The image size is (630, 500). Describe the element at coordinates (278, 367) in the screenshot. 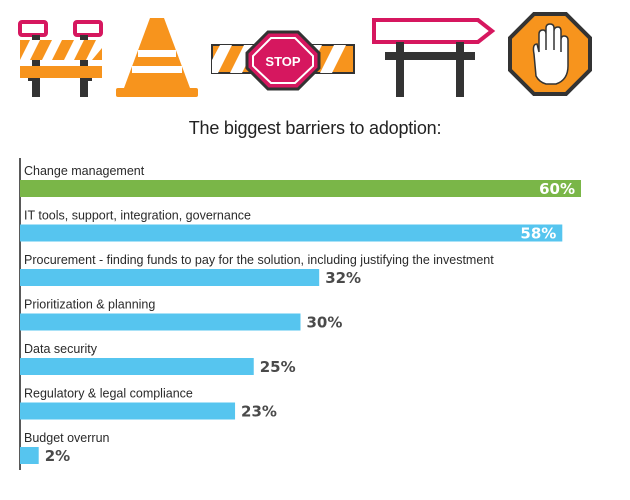

I see `value-label: 25%` at that location.